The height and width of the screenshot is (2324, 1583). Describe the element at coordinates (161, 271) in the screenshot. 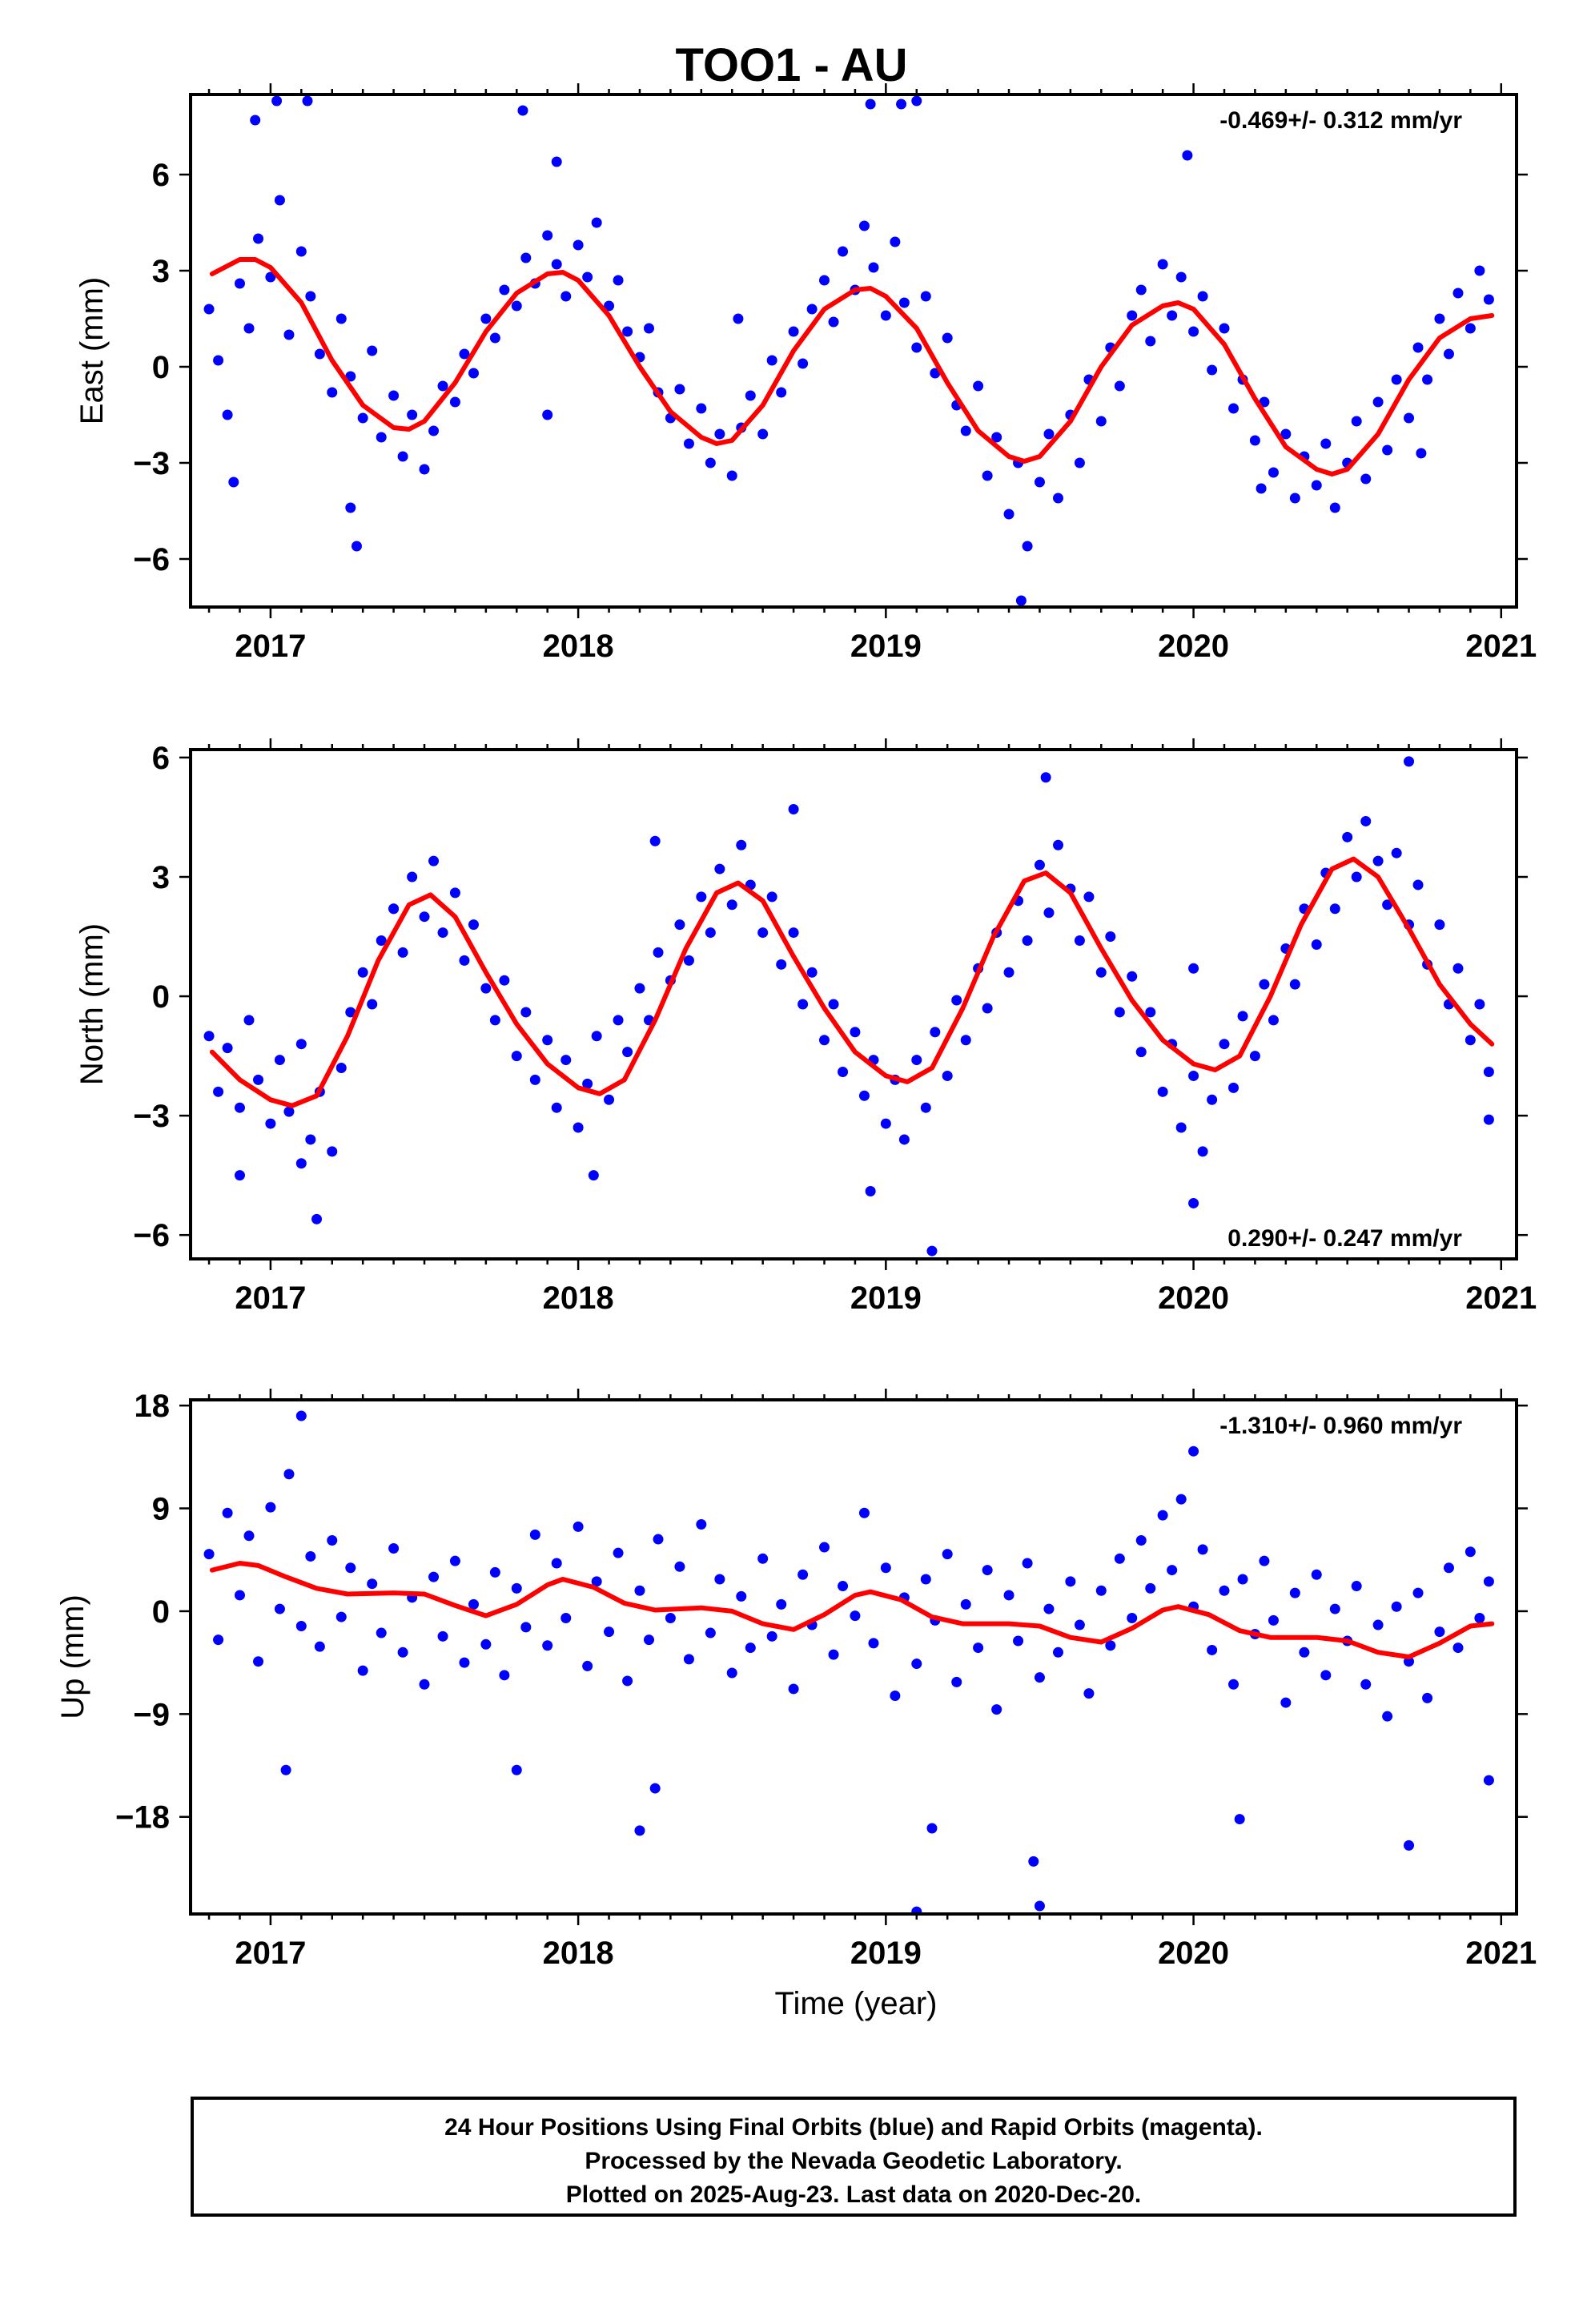

I see `east-y-tick-label: 3` at that location.